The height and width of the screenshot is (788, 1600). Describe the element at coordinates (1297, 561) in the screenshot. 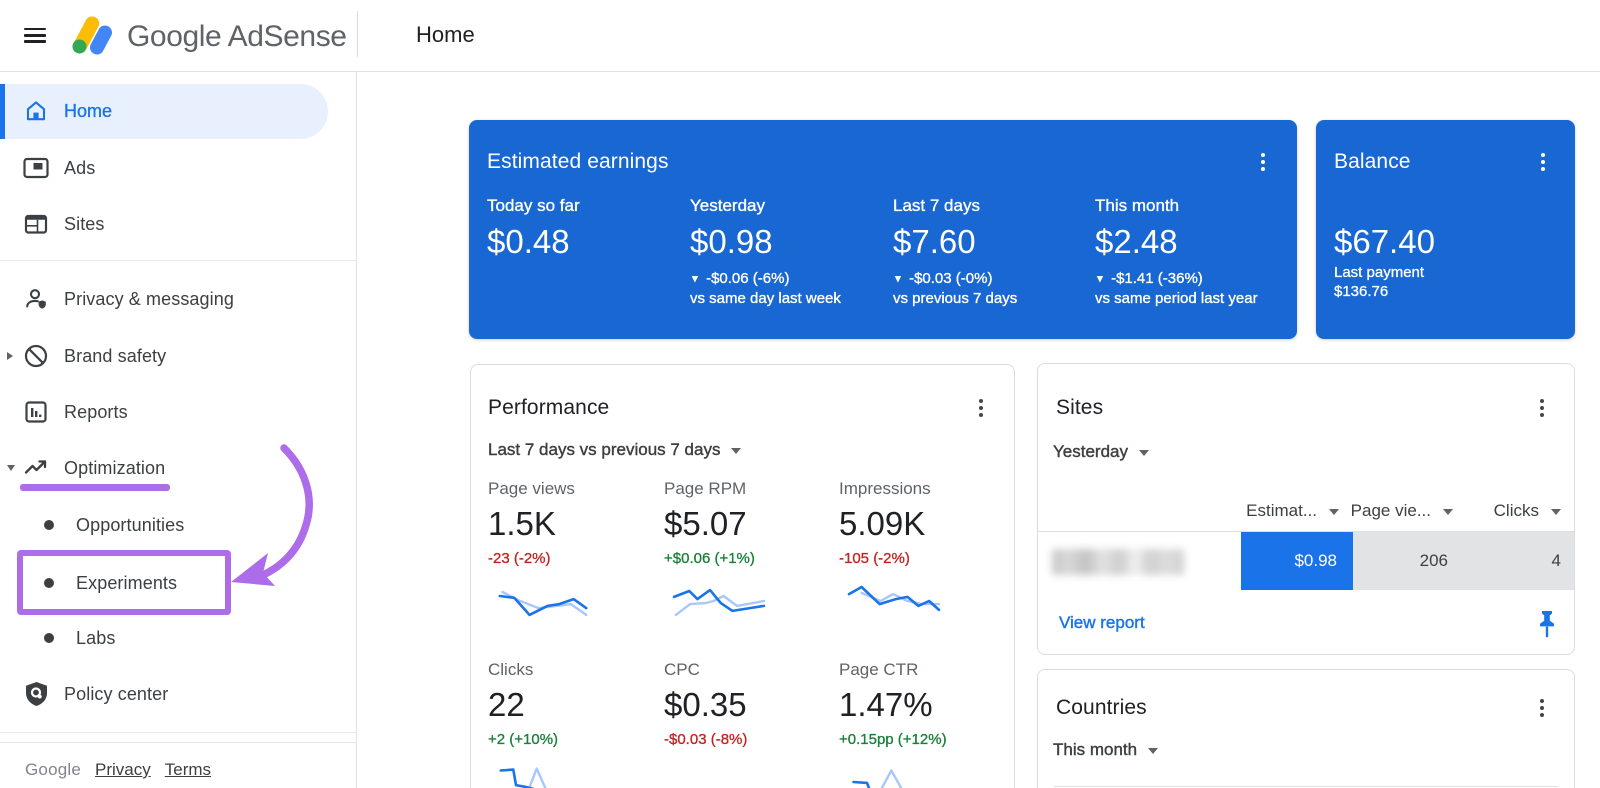

I see `site-earnings-cell: $0.98` at that location.